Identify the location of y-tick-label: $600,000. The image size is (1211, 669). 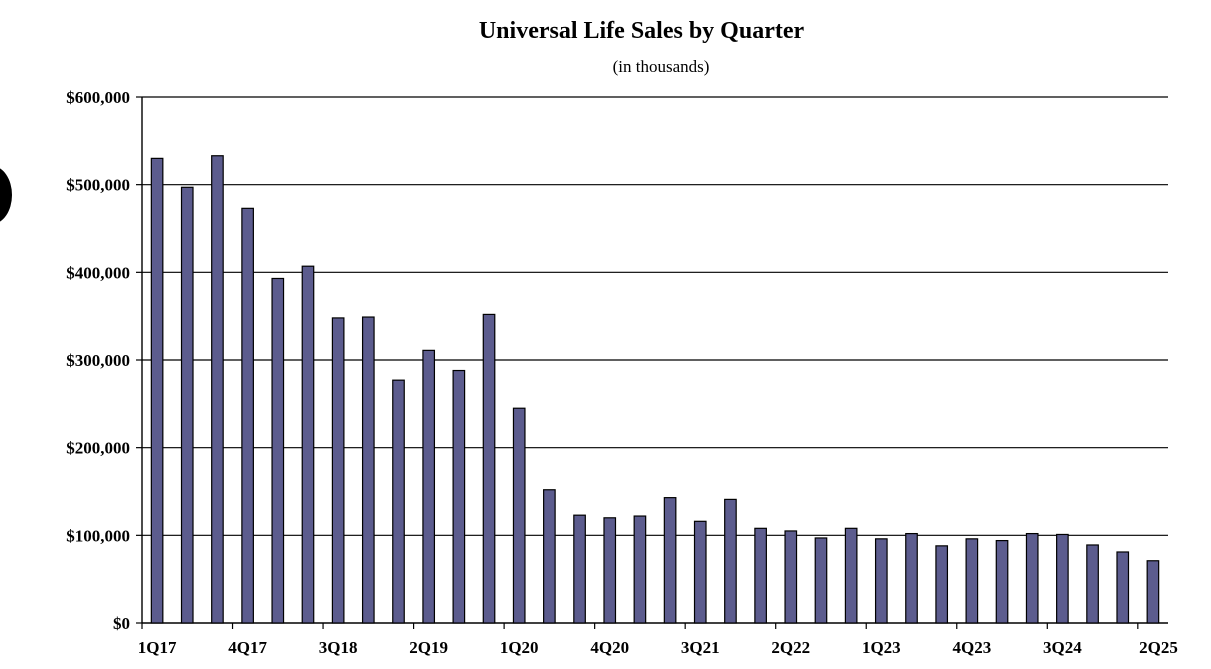
(98, 97).